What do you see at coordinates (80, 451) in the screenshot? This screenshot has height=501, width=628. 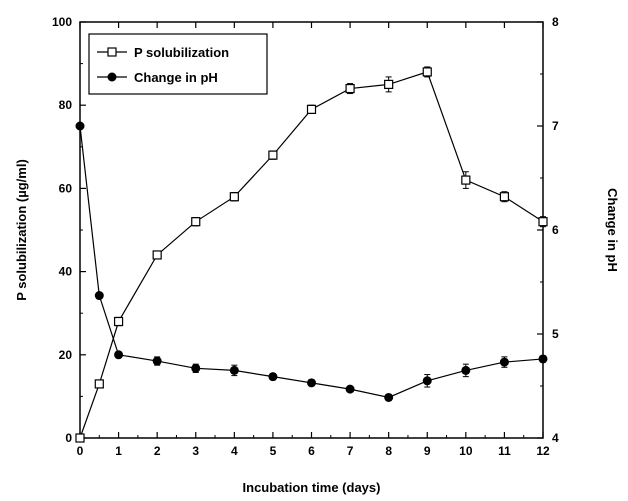 I see `x-tick-label: 0` at bounding box center [80, 451].